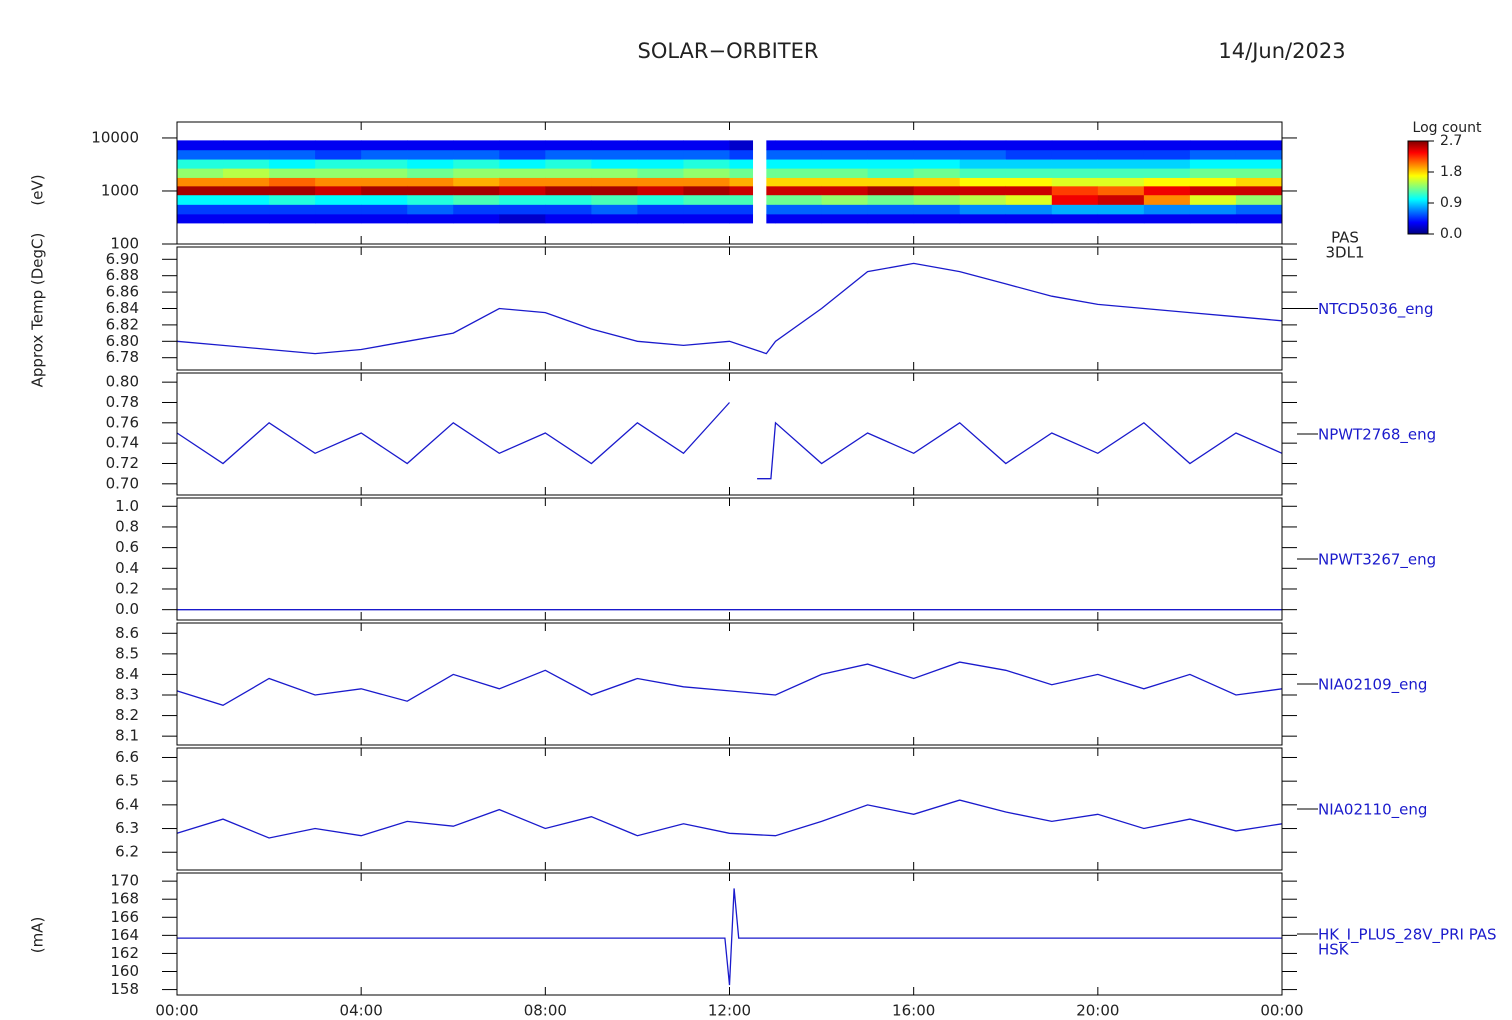 Image resolution: width=1512 pixels, height=1020 pixels. Describe the element at coordinates (127, 568) in the screenshot. I see `y-tick-label: 0.4` at that location.